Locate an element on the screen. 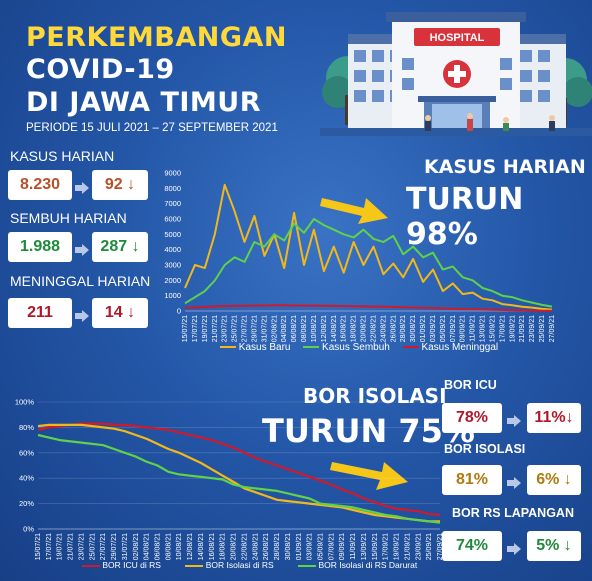 The image size is (592, 581). y-tick-label: 0% is located at coordinates (28, 529).